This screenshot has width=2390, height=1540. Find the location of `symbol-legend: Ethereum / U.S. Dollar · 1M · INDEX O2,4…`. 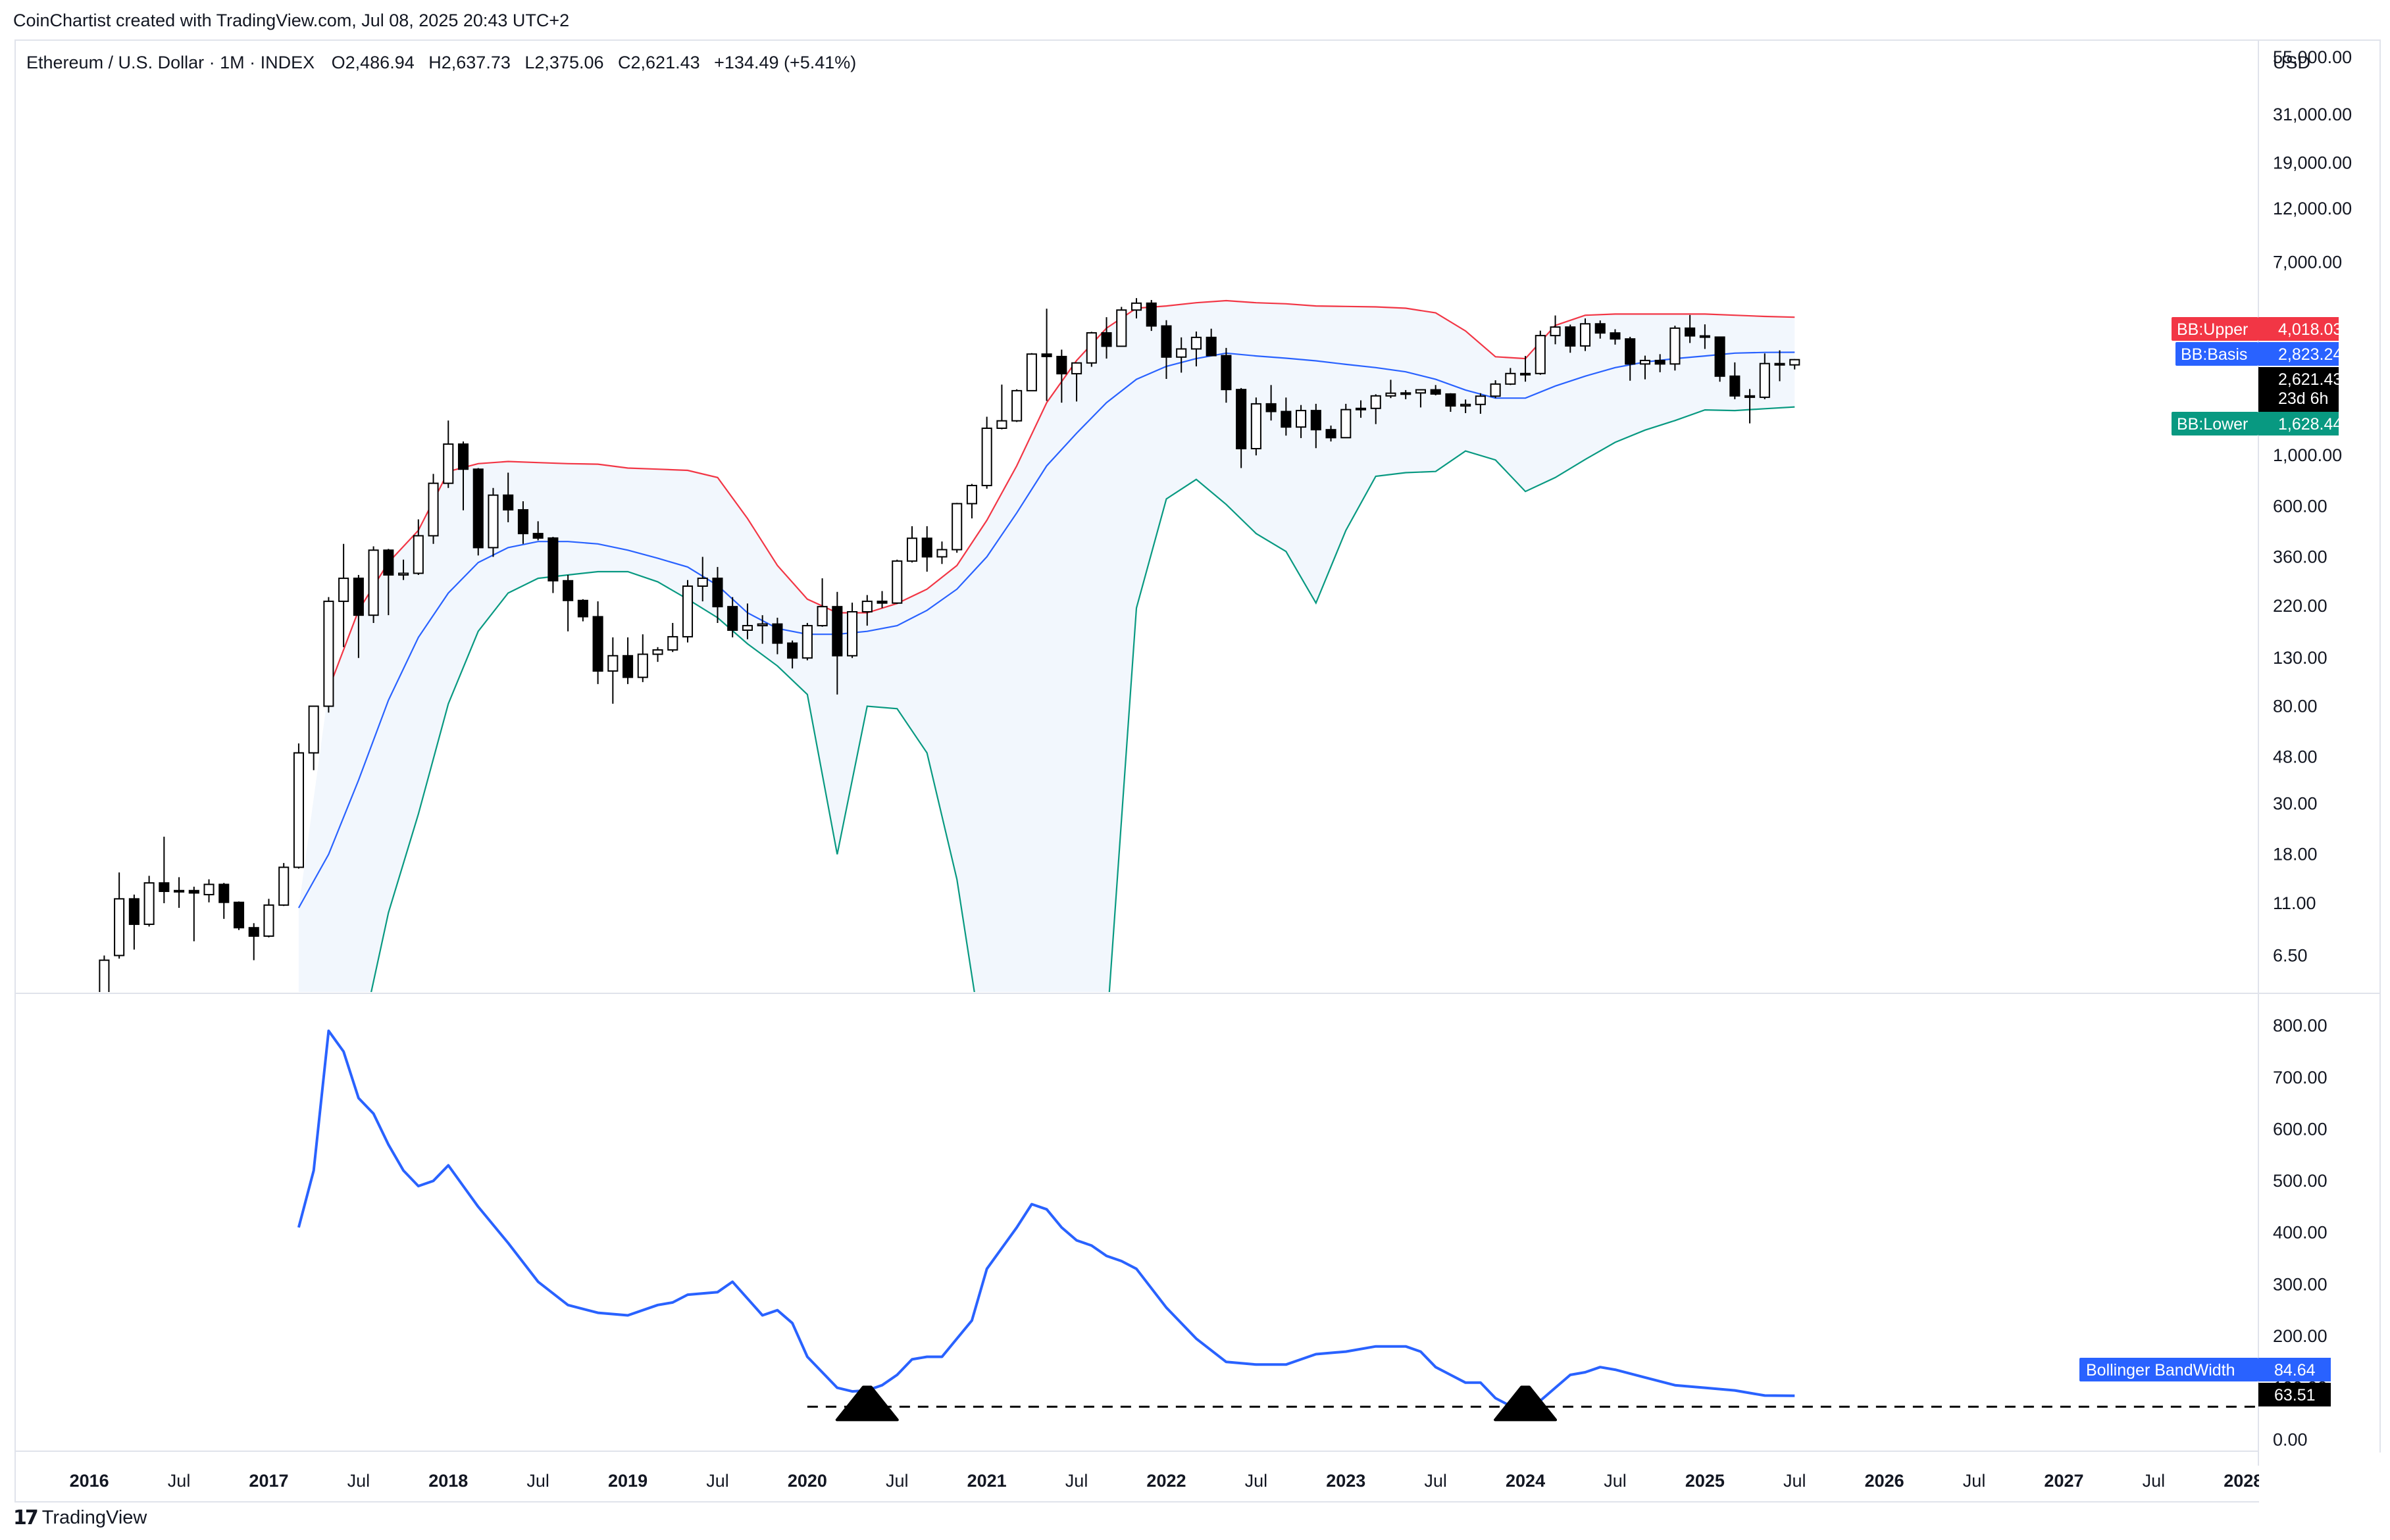

symbol-legend: Ethereum / U.S. Dollar · 1M · INDEX O2,4… is located at coordinates (441, 62).